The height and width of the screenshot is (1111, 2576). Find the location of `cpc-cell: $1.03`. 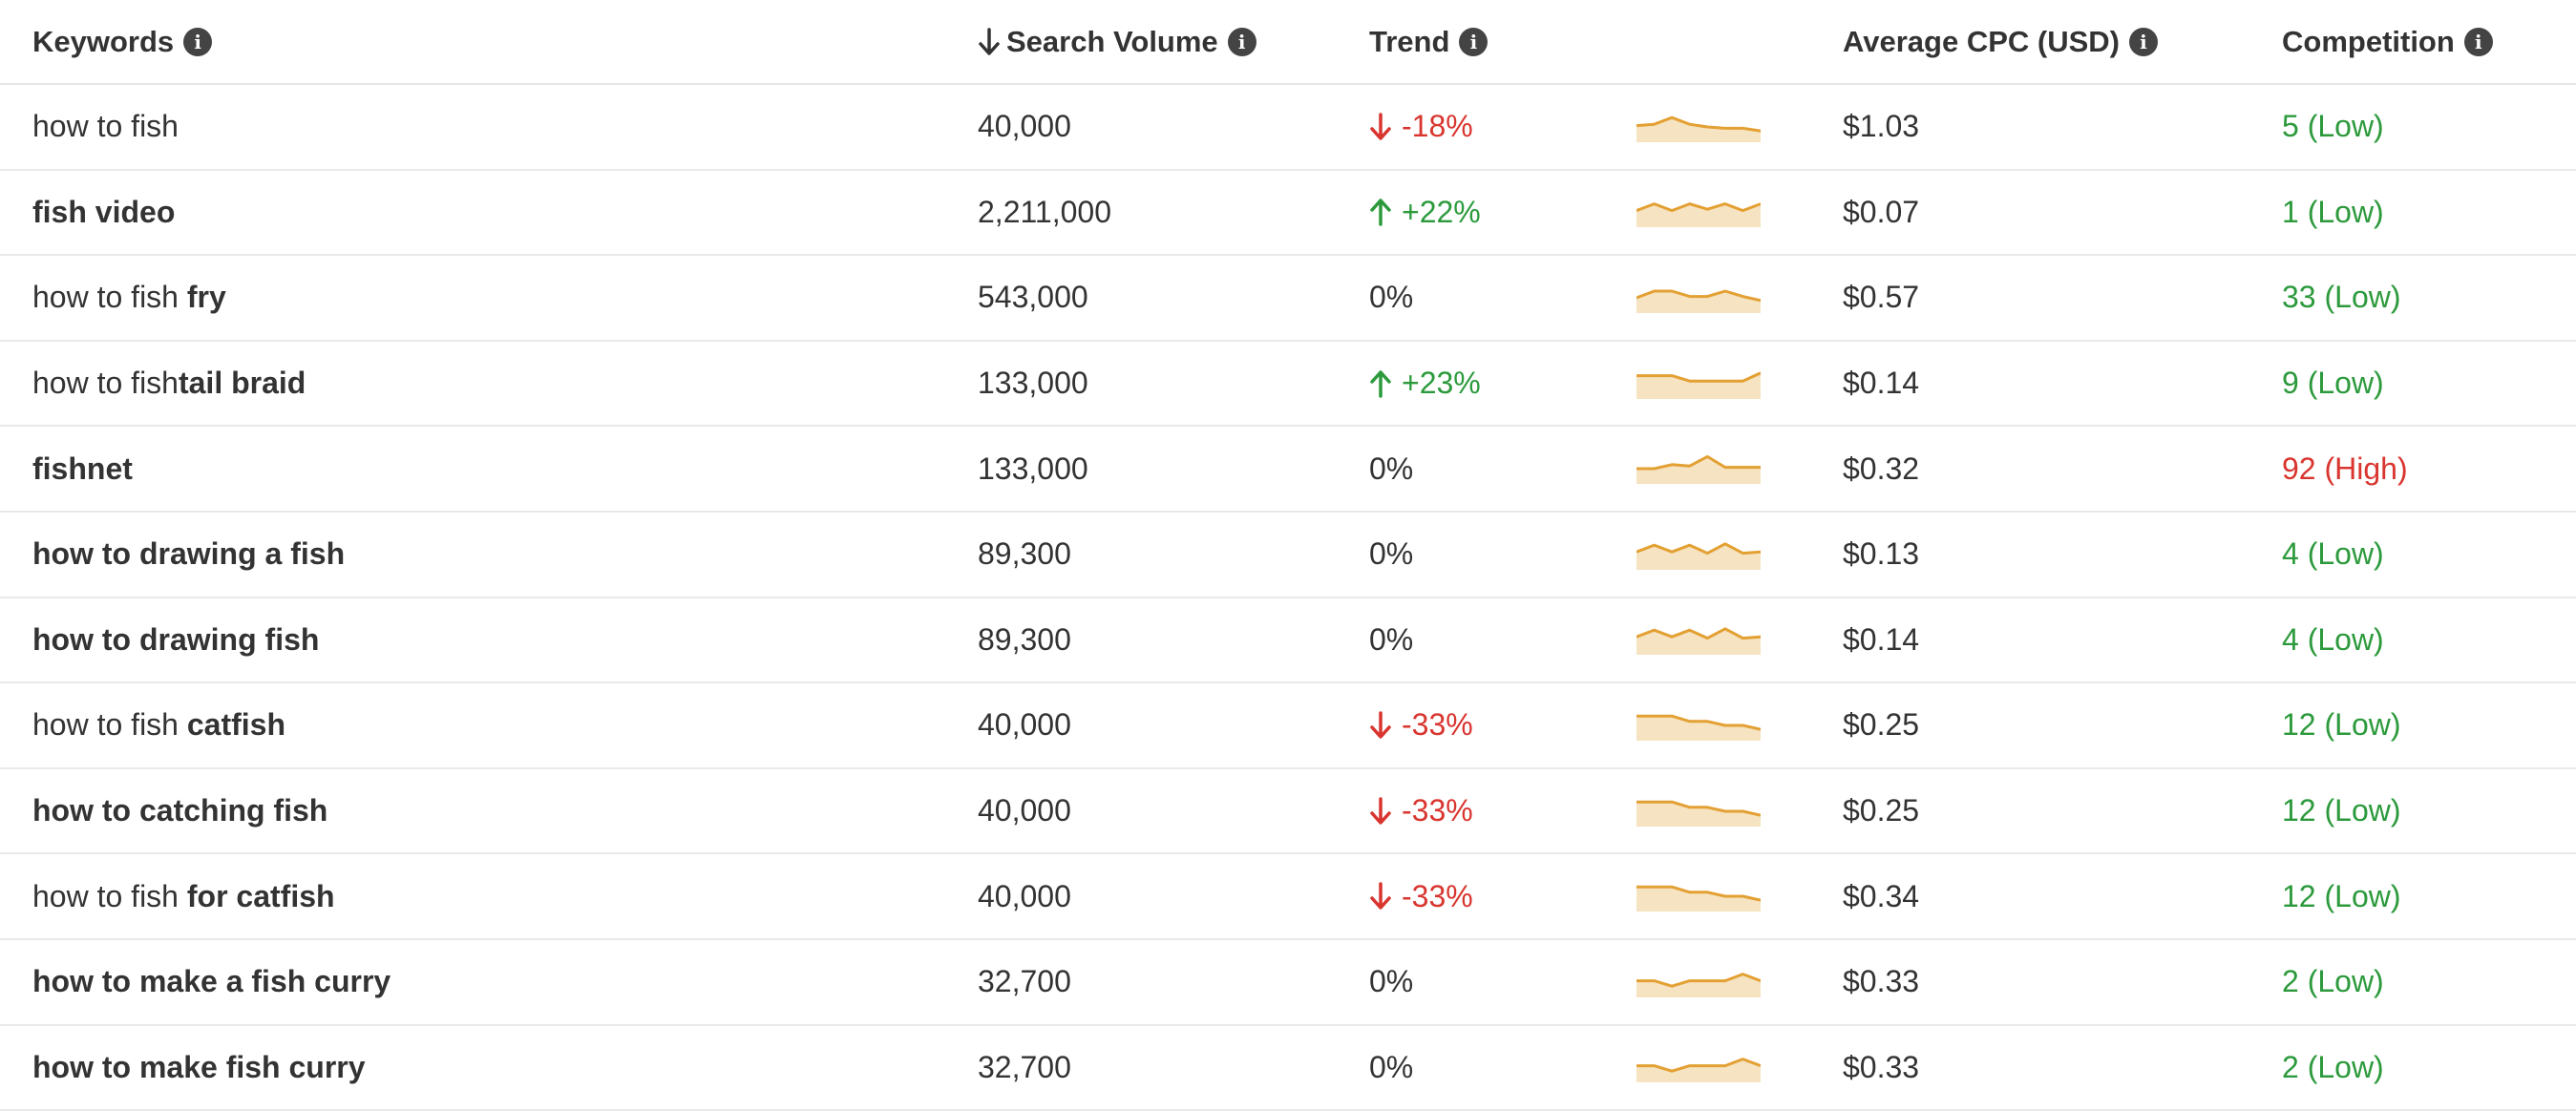

cpc-cell: $1.03 is located at coordinates (1881, 127).